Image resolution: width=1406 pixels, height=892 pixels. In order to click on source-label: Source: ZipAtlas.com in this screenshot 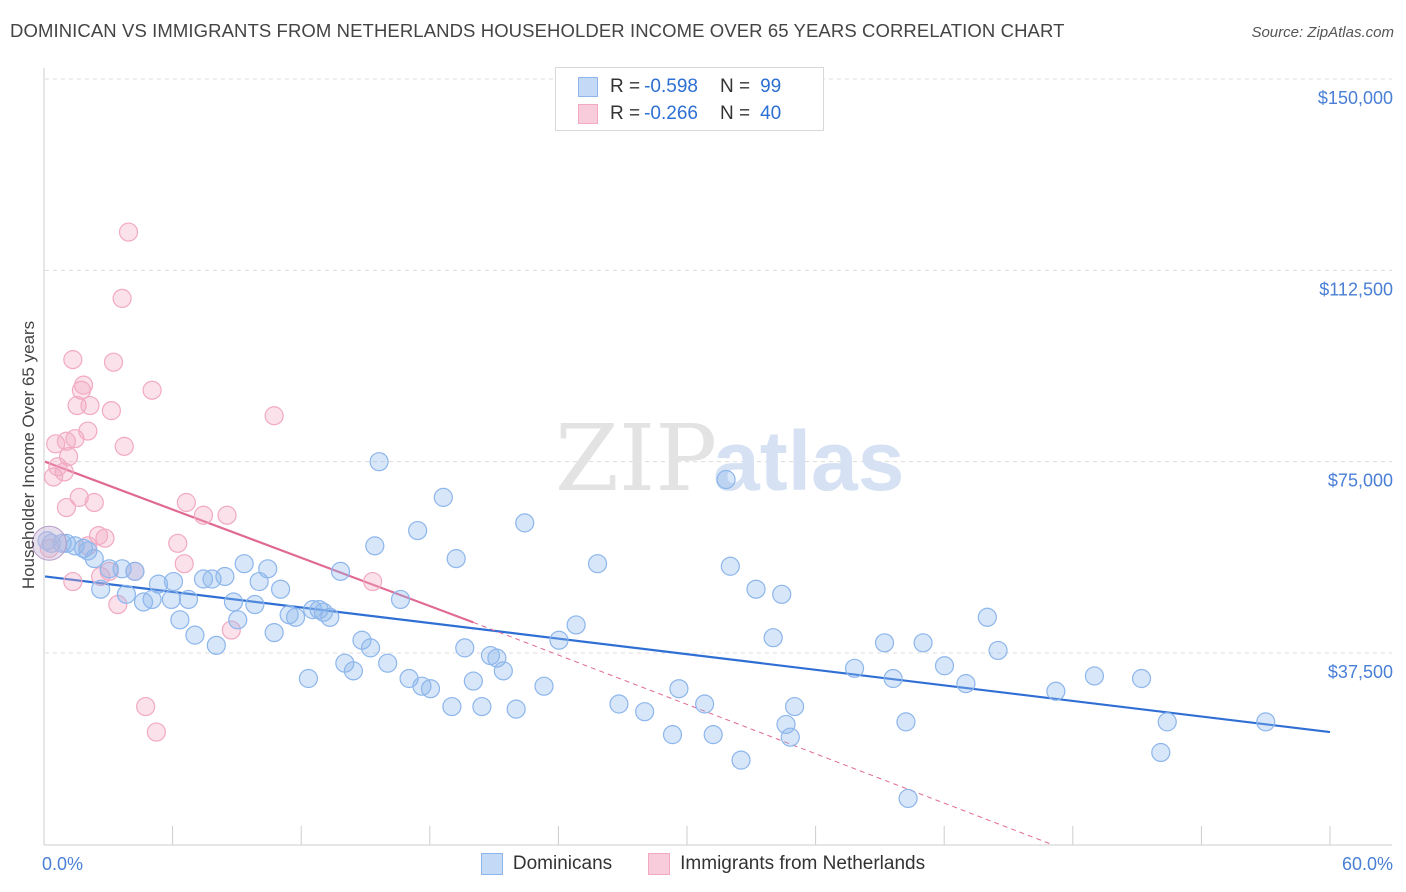, I will do `click(1322, 32)`.